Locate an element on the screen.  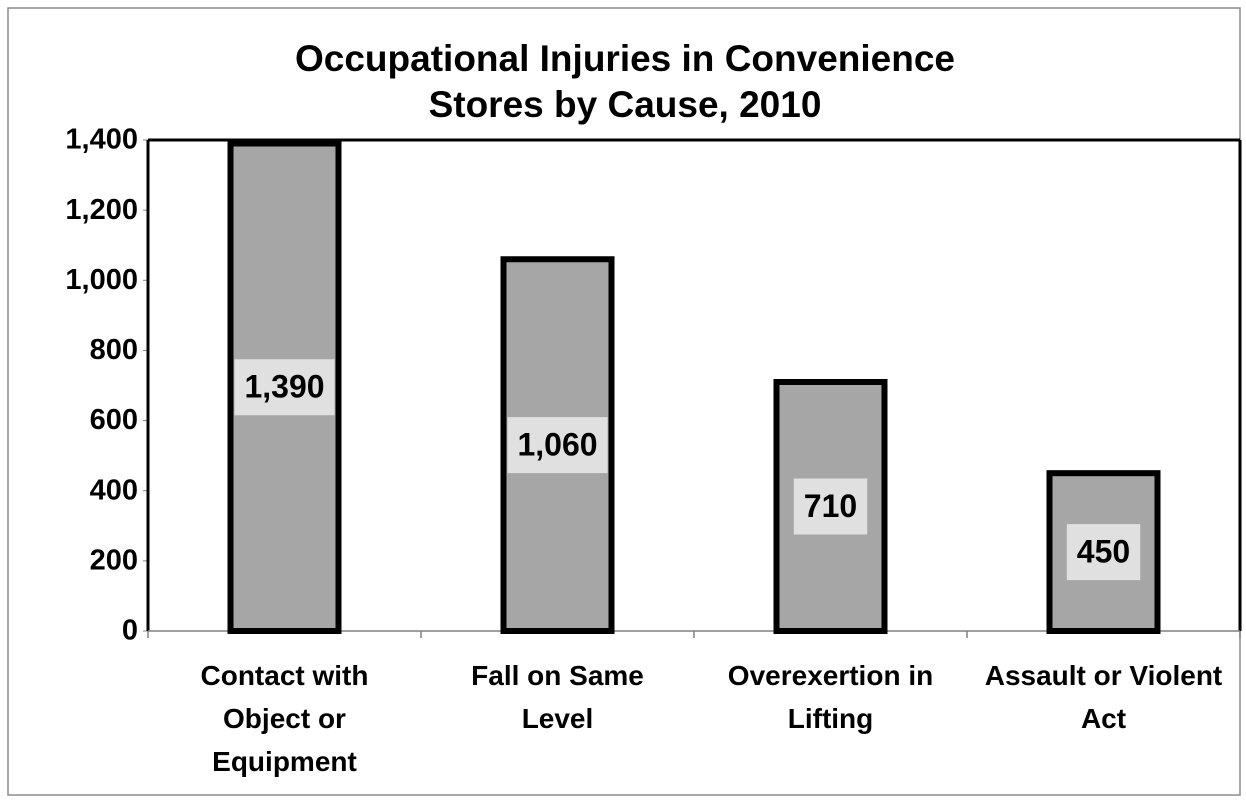
value-label: 710 is located at coordinates (830, 506).